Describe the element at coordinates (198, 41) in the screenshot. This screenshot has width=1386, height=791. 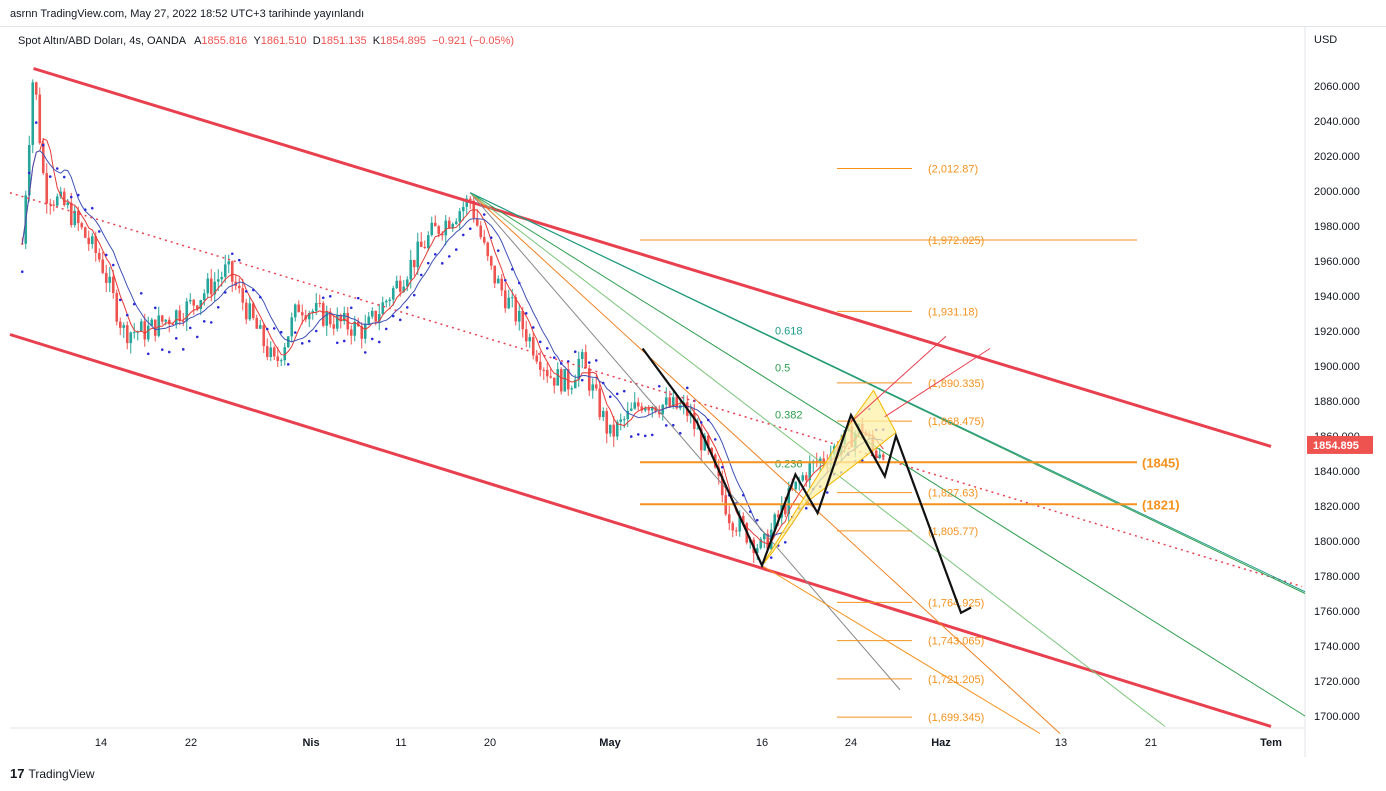
I see `open-label: A` at that location.